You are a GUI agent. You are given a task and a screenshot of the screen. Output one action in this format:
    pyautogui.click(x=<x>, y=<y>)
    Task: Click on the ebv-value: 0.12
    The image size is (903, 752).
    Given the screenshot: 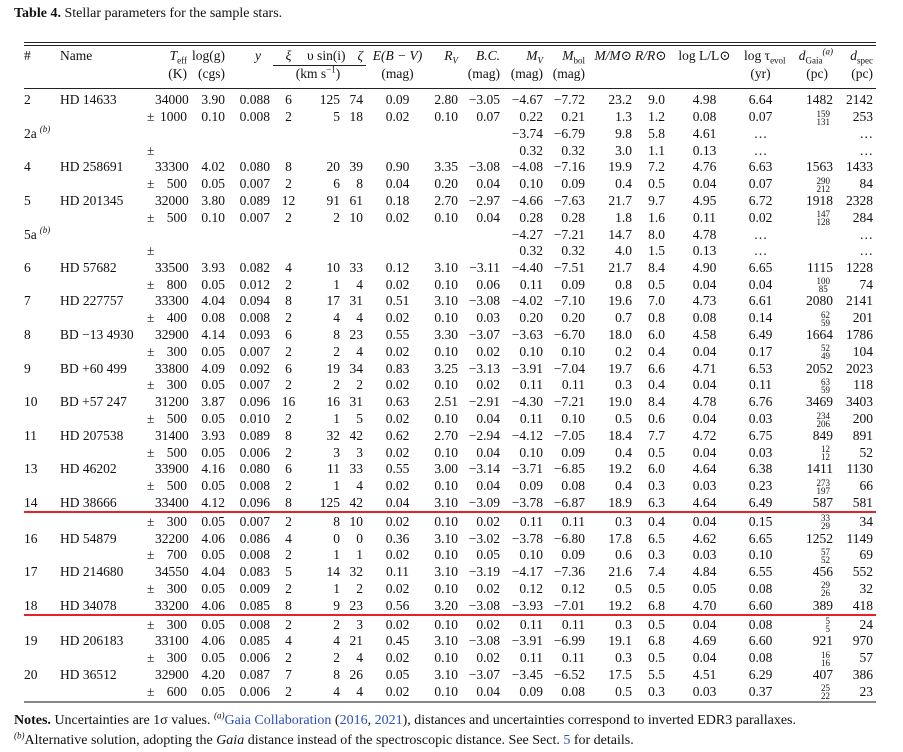 What is the action you would take?
    pyautogui.click(x=397, y=267)
    